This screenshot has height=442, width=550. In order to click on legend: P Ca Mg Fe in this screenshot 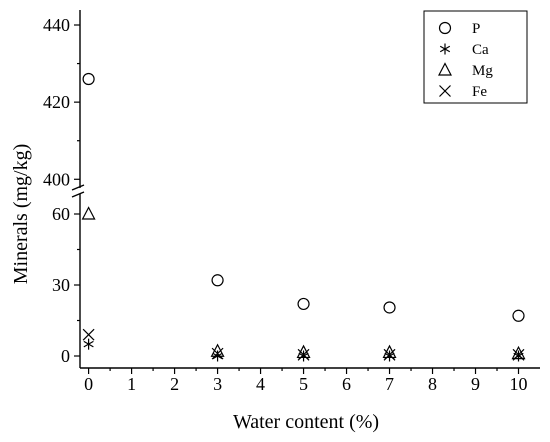, I will do `click(475, 57)`.